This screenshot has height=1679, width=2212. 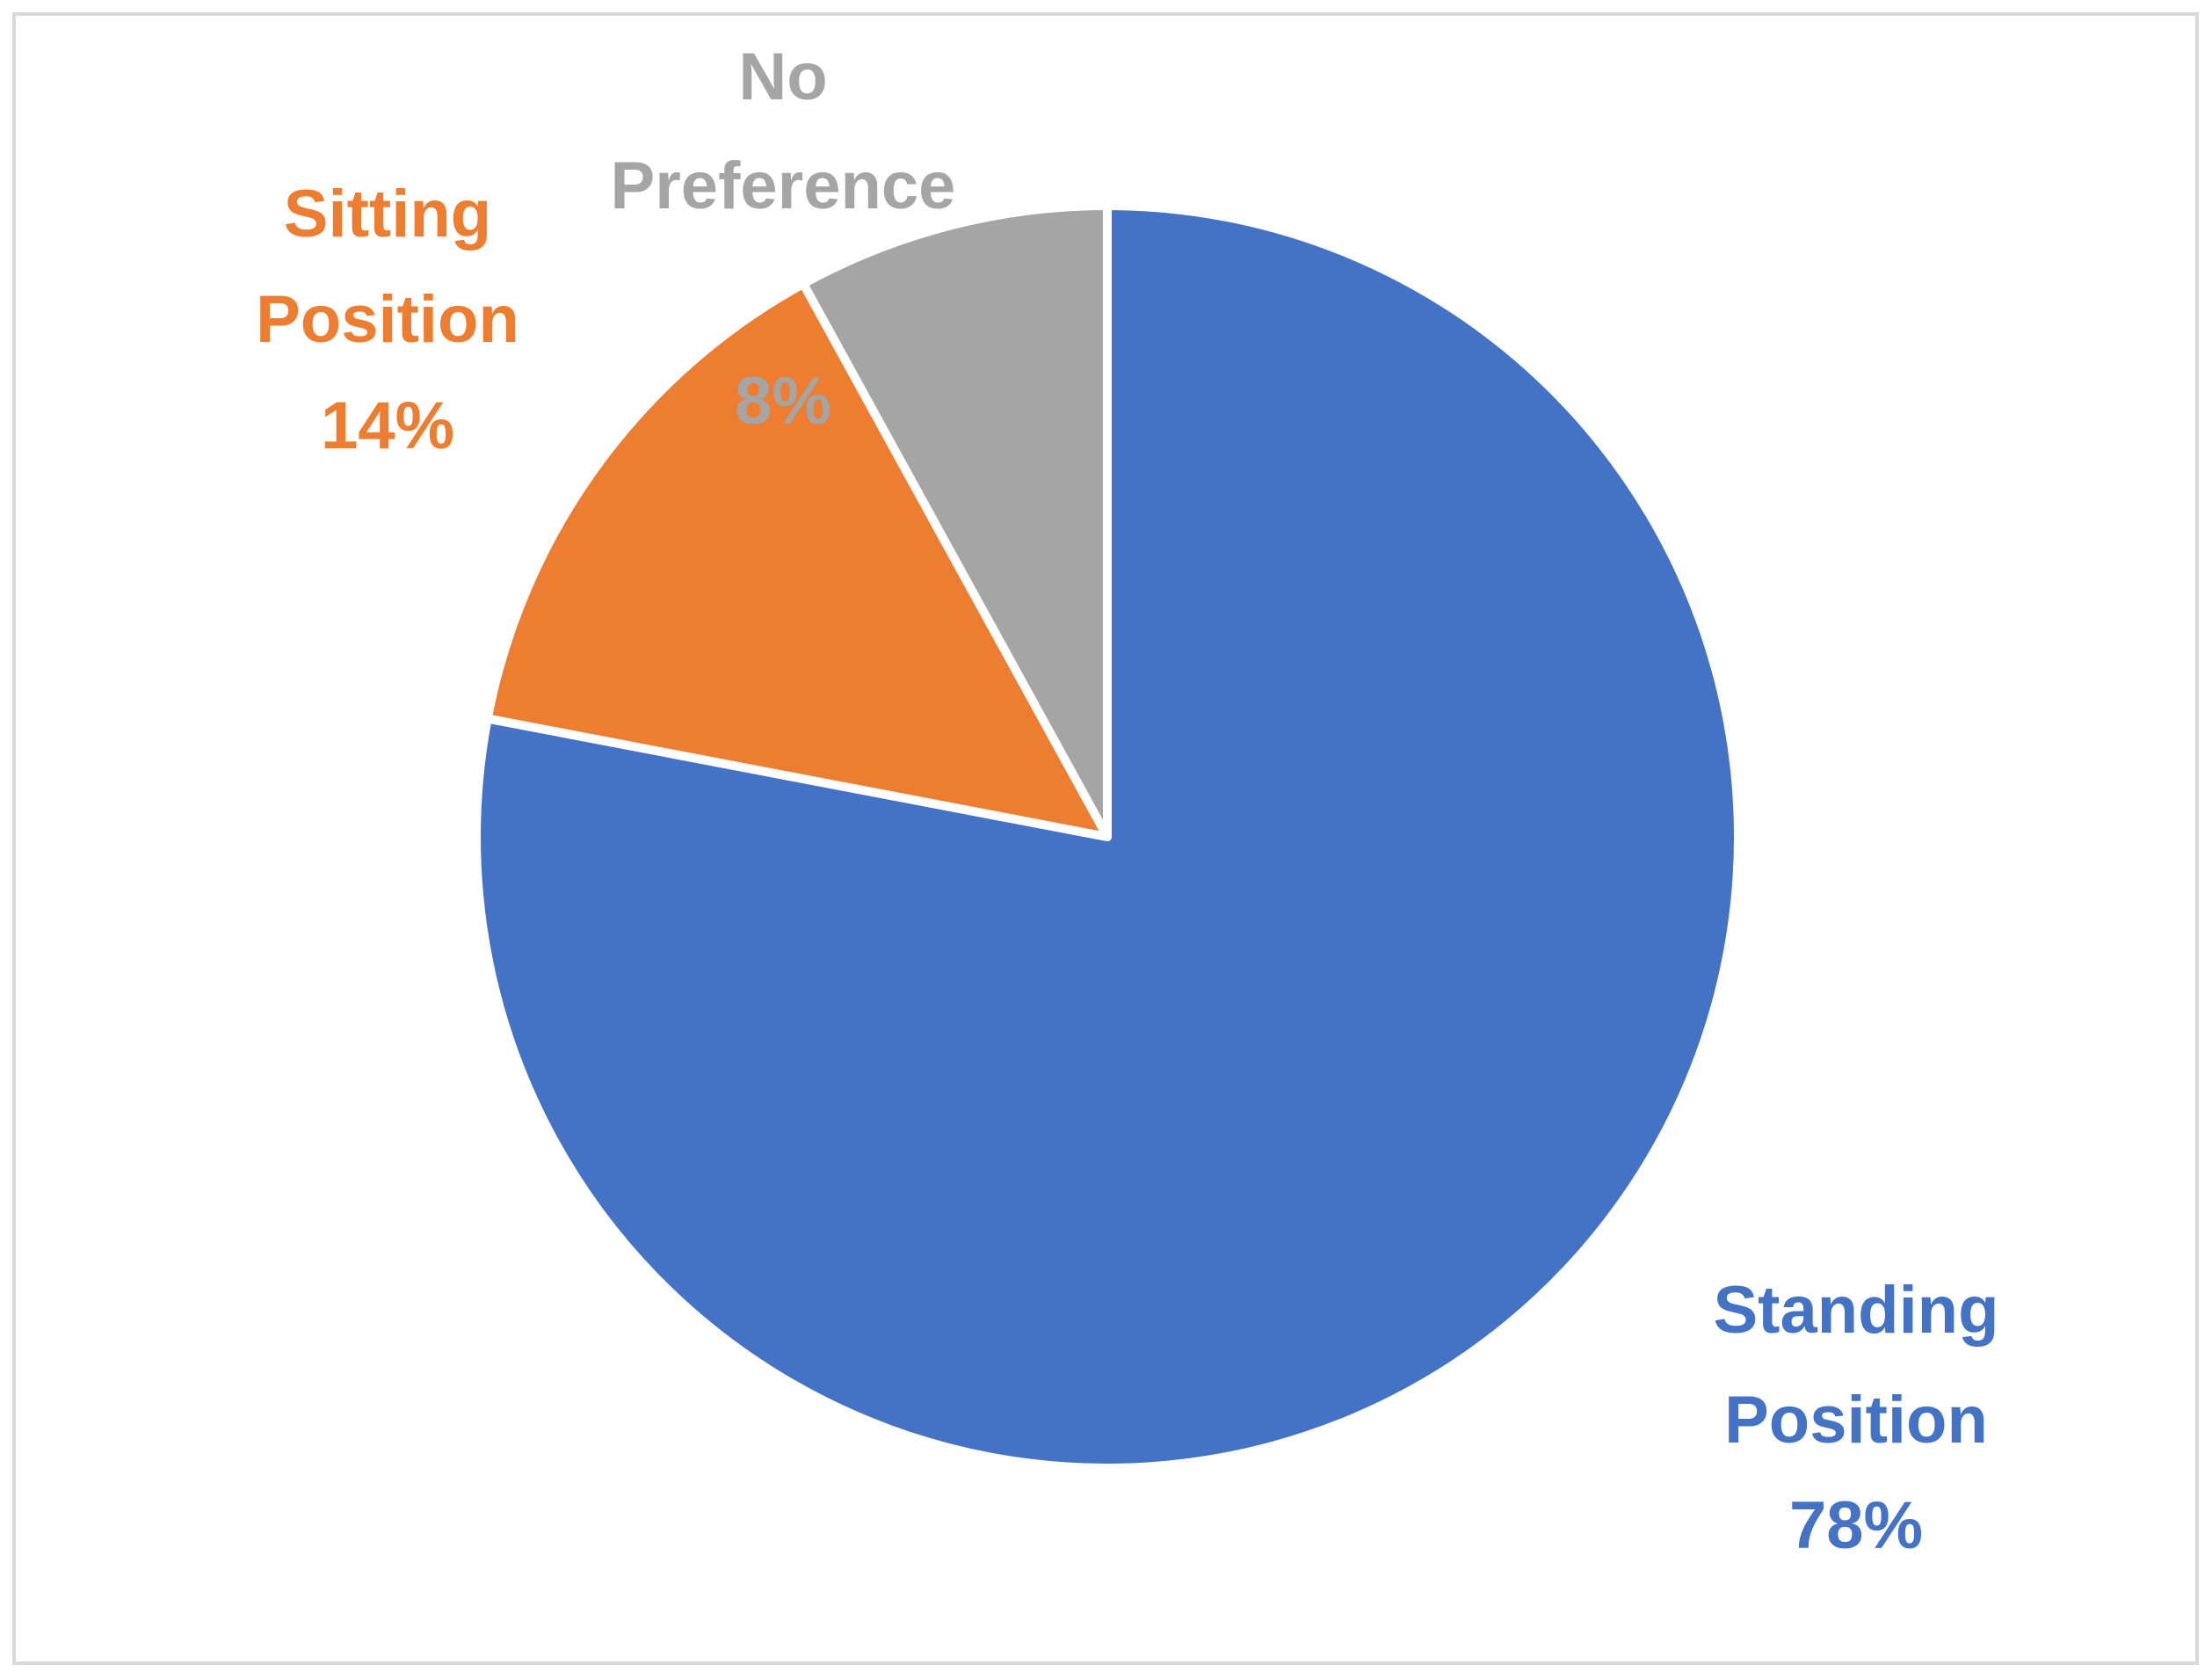 I want to click on value-label: 14%, so click(x=387, y=426).